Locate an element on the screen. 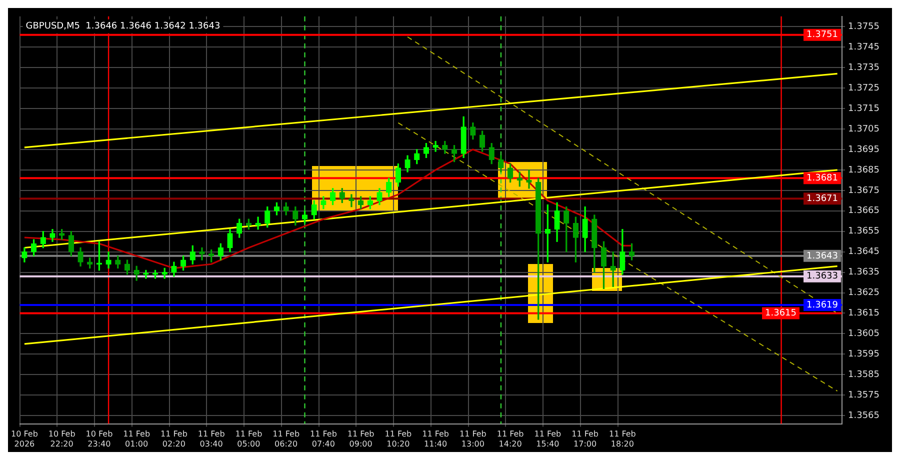  y-tick-label: 1.3655 is located at coordinates (864, 231).